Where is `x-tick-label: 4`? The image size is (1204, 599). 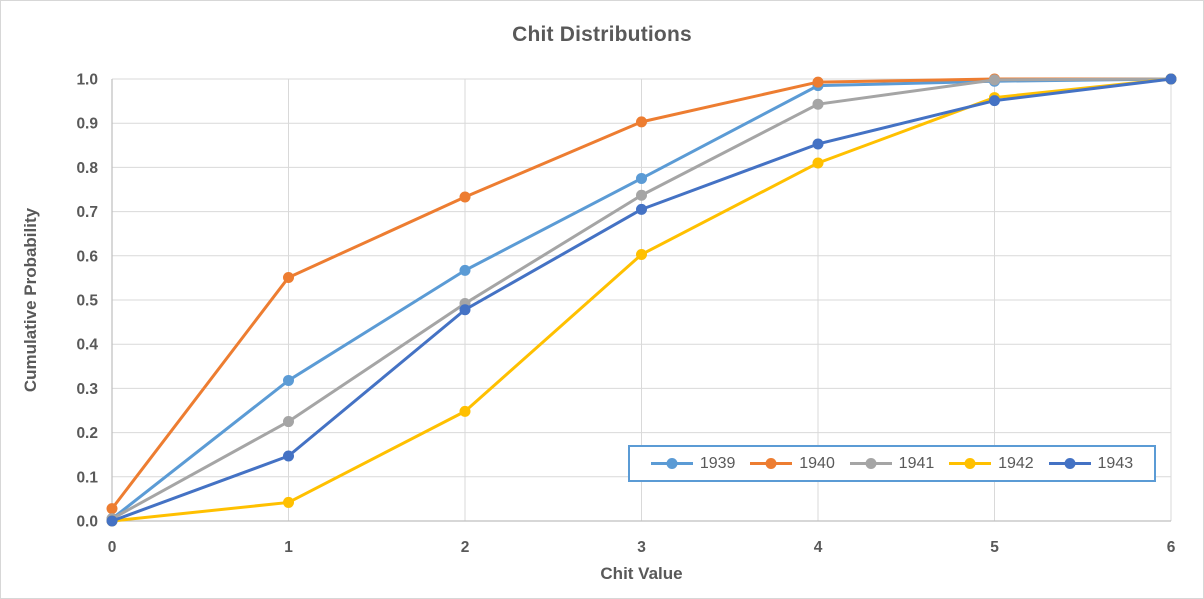 x-tick-label: 4 is located at coordinates (818, 547).